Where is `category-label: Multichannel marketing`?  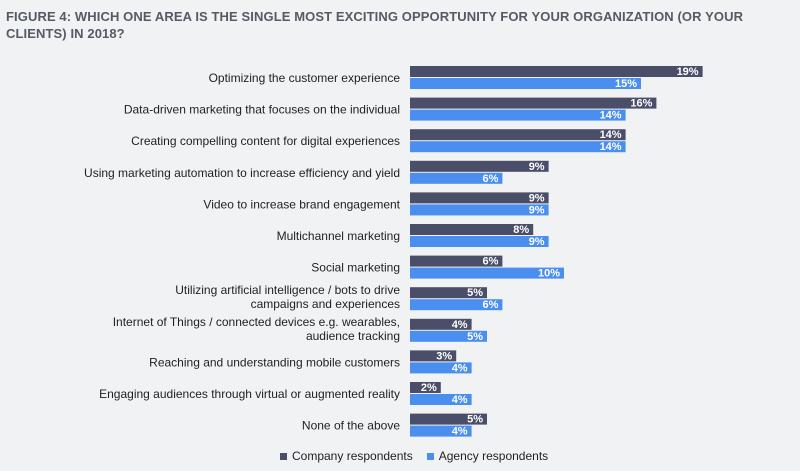 category-label: Multichannel marketing is located at coordinates (338, 236).